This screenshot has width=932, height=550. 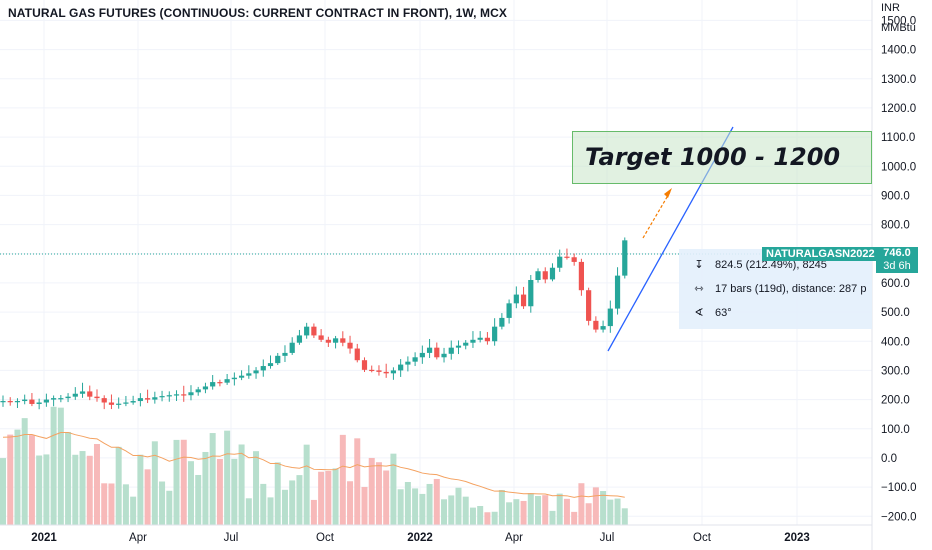 What do you see at coordinates (657, 213) in the screenshot?
I see `projection-arrow` at bounding box center [657, 213].